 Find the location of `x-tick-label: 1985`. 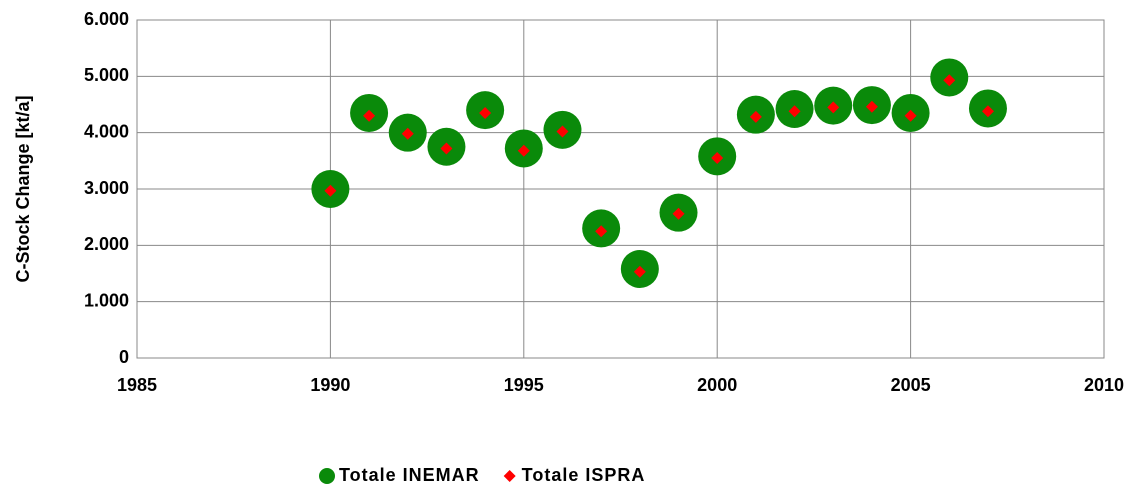

x-tick-label: 1985 is located at coordinates (137, 385).